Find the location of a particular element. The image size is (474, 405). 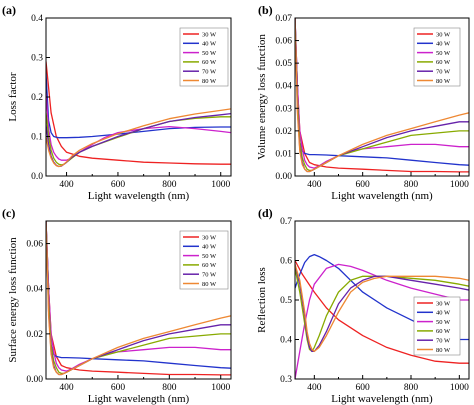

y-tick-label: 0.03 is located at coordinates (283, 109).